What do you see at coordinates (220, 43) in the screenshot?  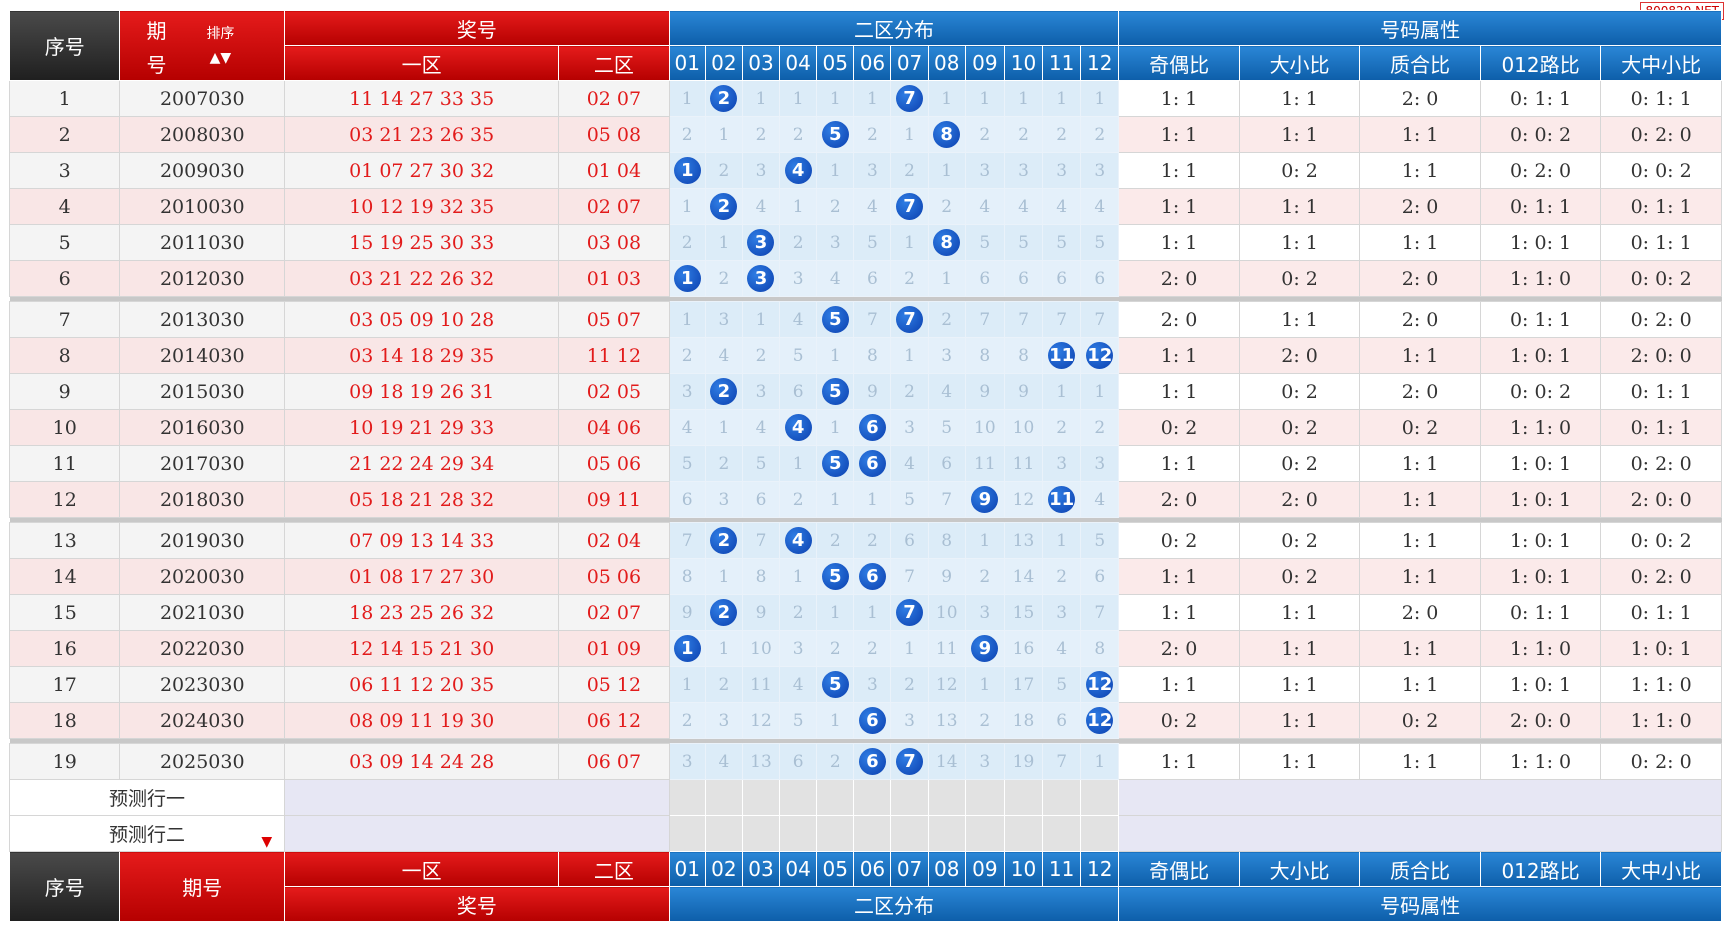 I see `sort-button: 排序 ▲▼` at bounding box center [220, 43].